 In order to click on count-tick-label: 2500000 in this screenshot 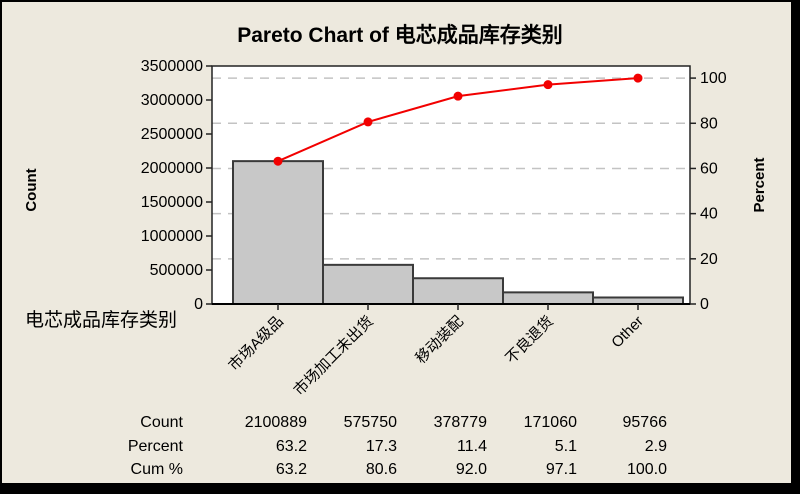, I will do `click(172, 134)`.